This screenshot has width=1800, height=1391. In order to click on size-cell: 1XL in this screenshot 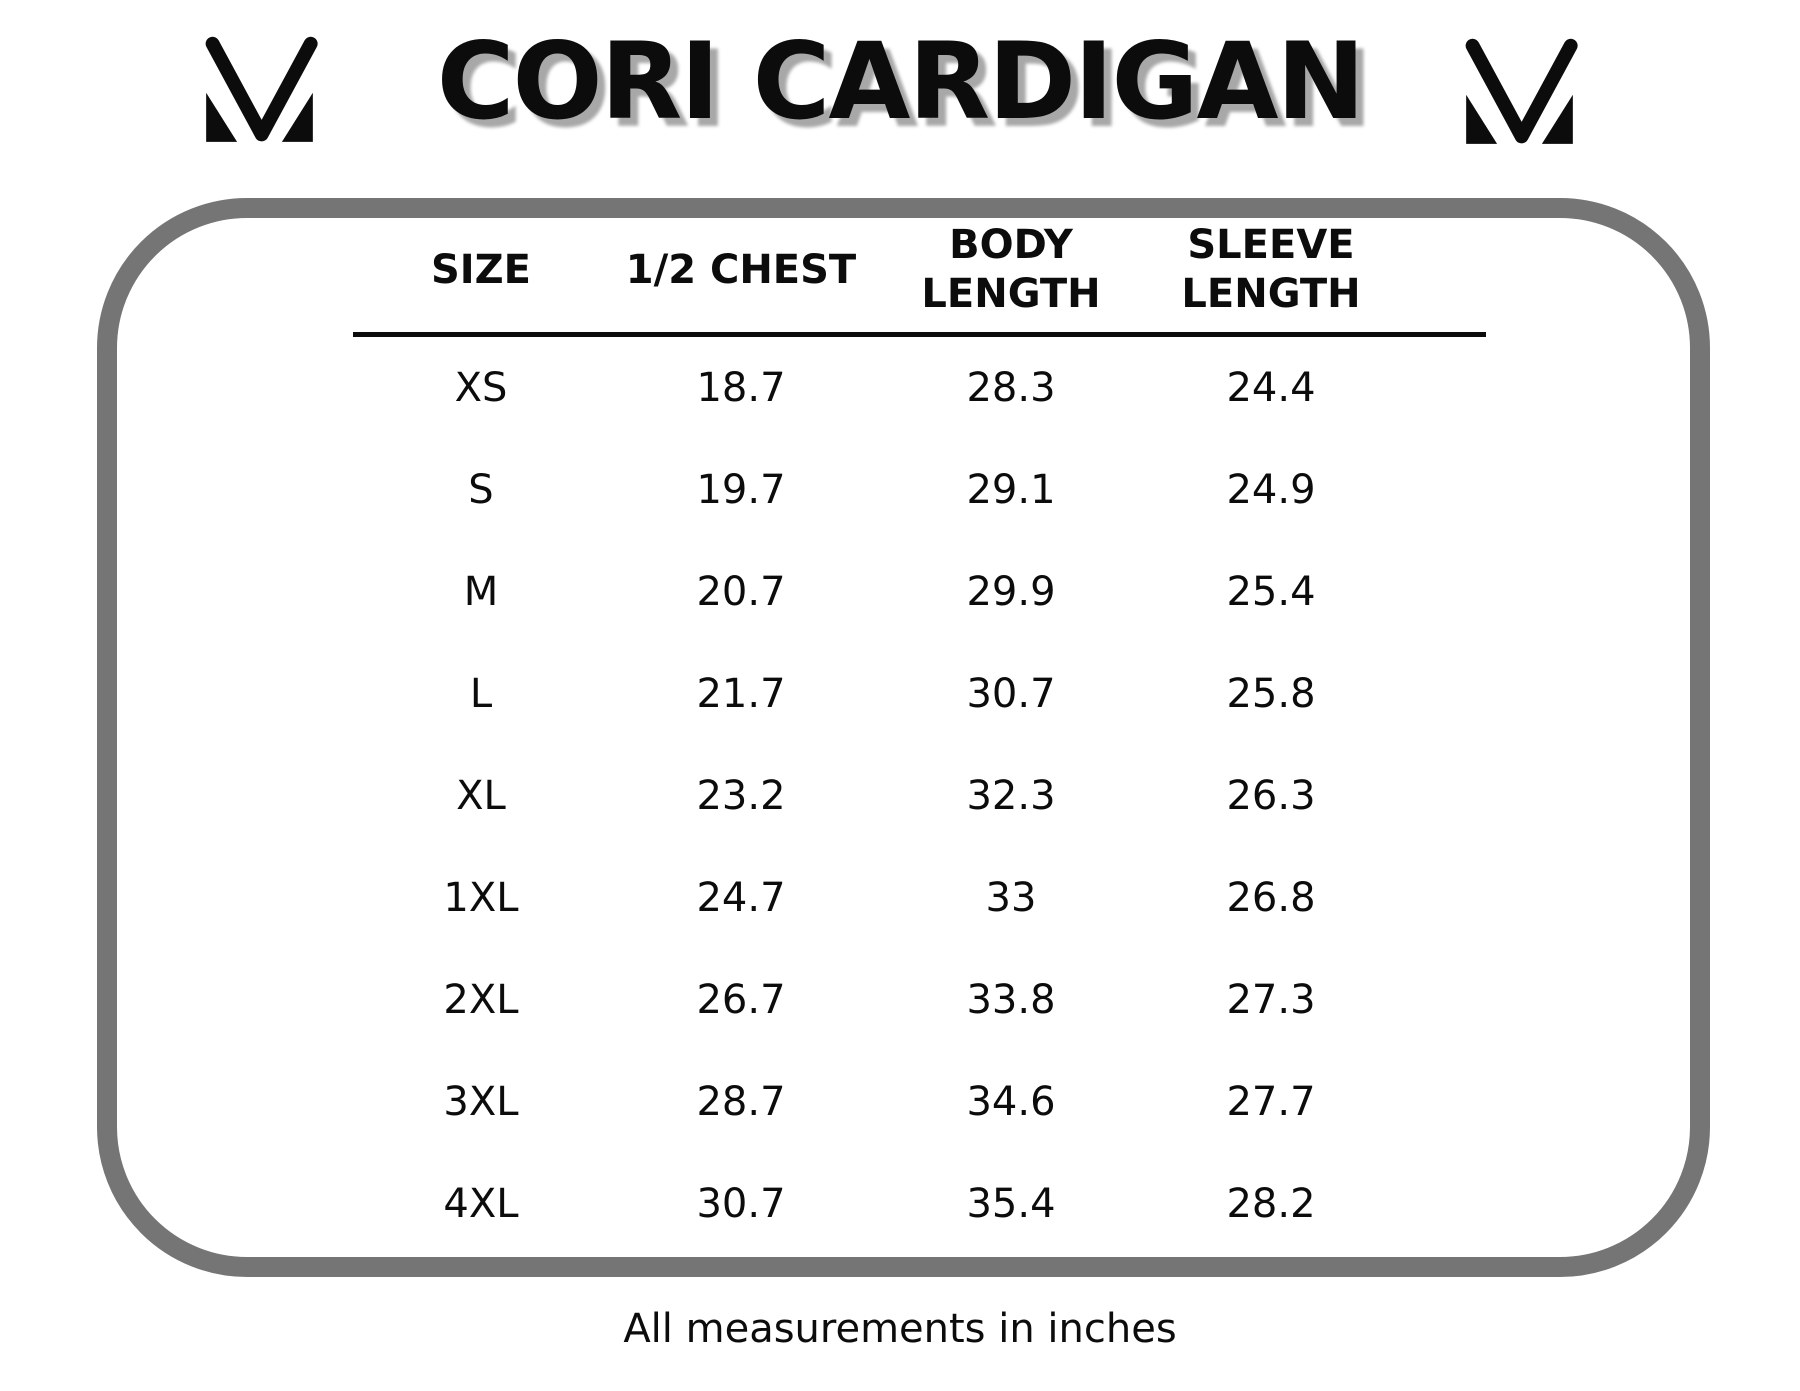, I will do `click(481, 898)`.